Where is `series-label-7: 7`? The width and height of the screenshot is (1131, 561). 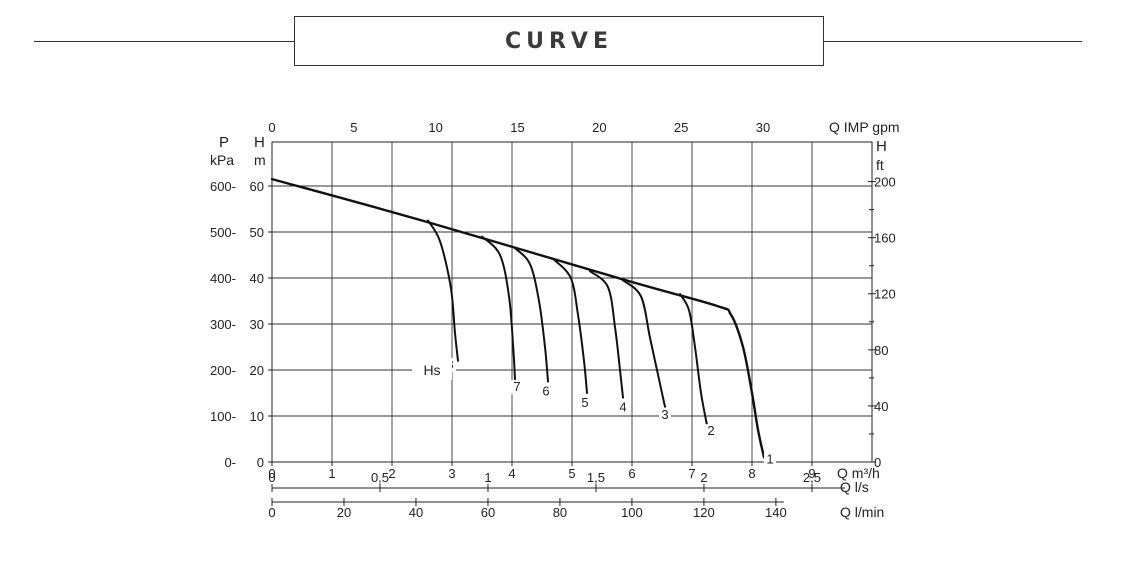
series-label-7: 7 is located at coordinates (516, 386).